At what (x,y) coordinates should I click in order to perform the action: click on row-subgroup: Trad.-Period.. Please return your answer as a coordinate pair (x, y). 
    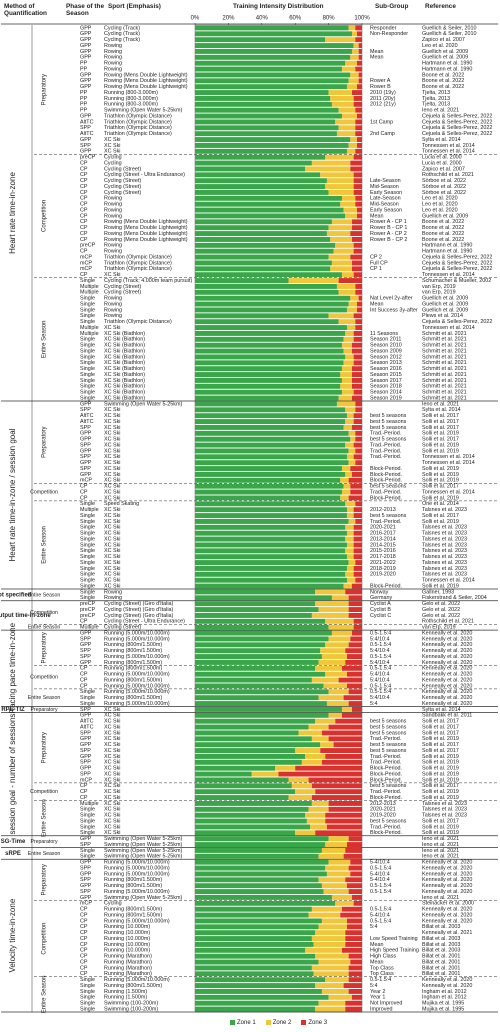
    Looking at the image, I should click on (385, 792).